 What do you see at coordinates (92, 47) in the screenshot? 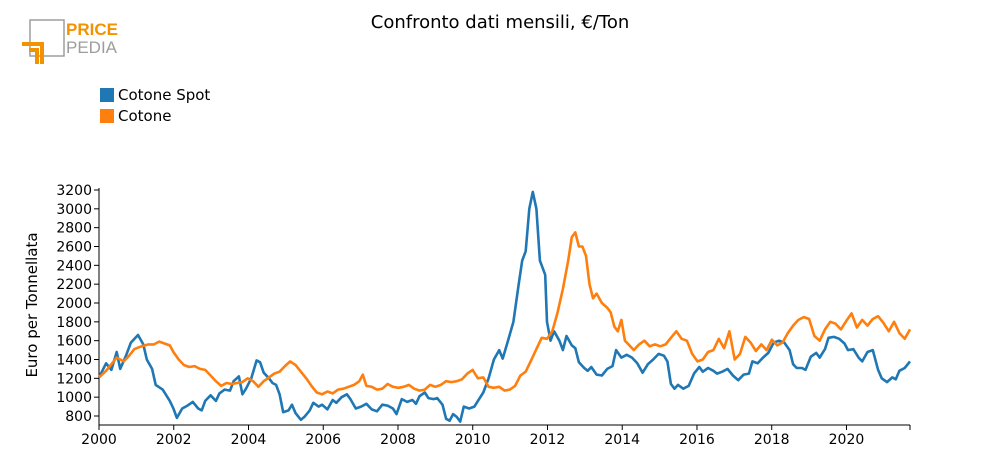
I see `logo-word-pedia: PEDIA` at bounding box center [92, 47].